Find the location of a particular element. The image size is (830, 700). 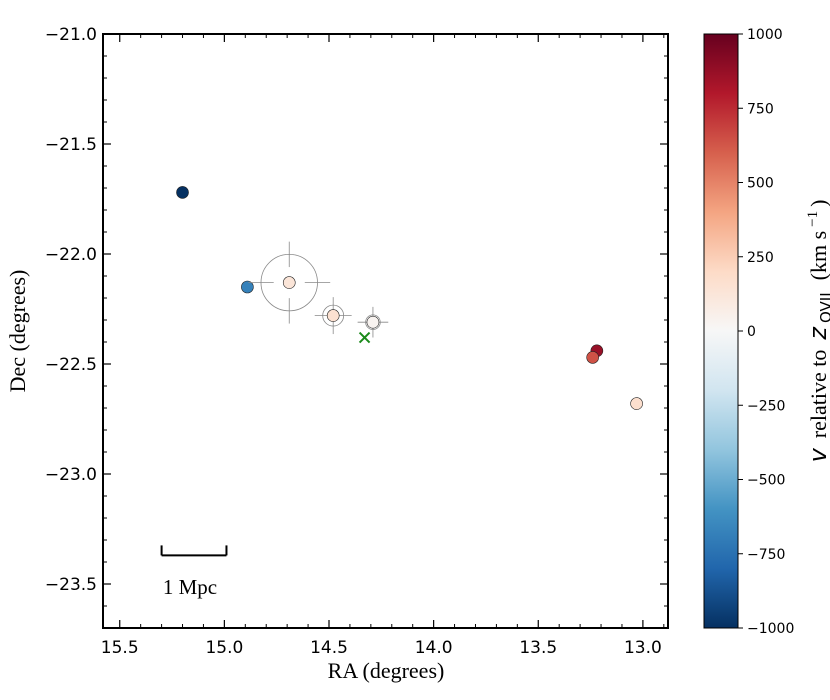

colorbar-tick-label: 750 is located at coordinates (760, 109).